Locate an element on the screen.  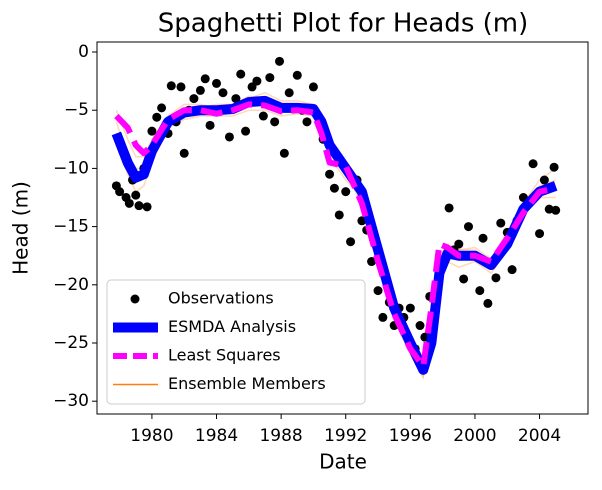
x-tick-label: 1988 is located at coordinates (280, 436).